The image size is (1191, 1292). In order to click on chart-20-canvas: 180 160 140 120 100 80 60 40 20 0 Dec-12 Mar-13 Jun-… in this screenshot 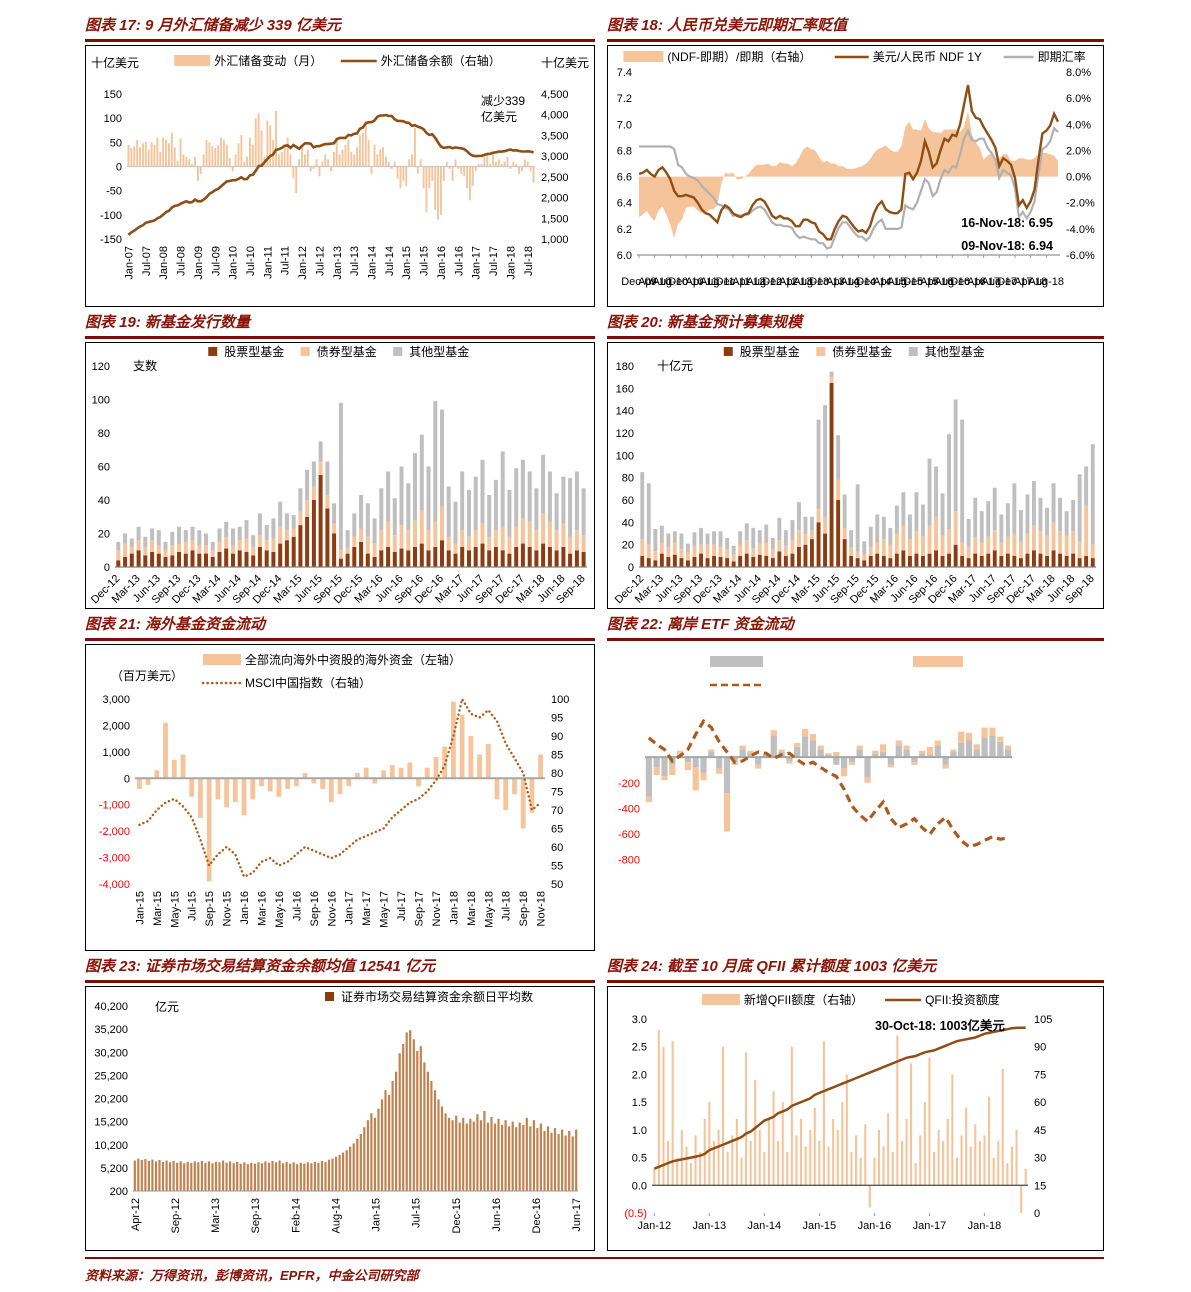, I will do `click(855, 475)`.